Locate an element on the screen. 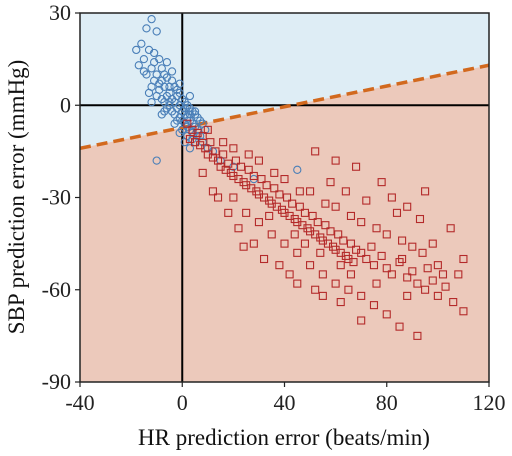  x-axis: -40 0 40 80 120 is located at coordinates (285, 398).